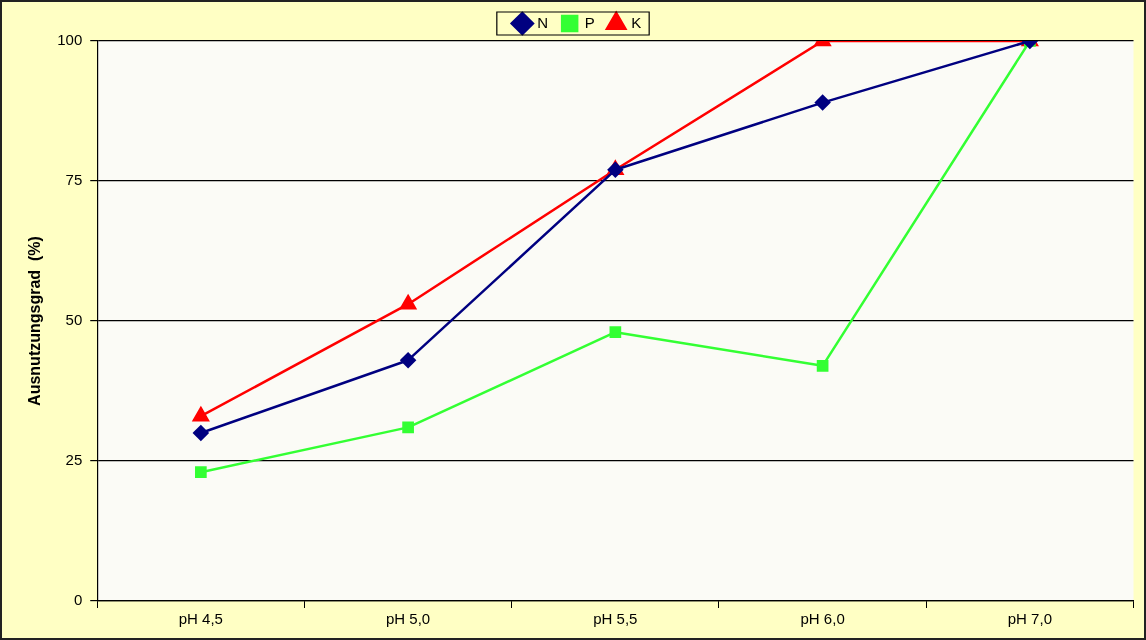 Image resolution: width=1146 pixels, height=640 pixels. What do you see at coordinates (589, 22) in the screenshot?
I see `legend-label: P` at bounding box center [589, 22].